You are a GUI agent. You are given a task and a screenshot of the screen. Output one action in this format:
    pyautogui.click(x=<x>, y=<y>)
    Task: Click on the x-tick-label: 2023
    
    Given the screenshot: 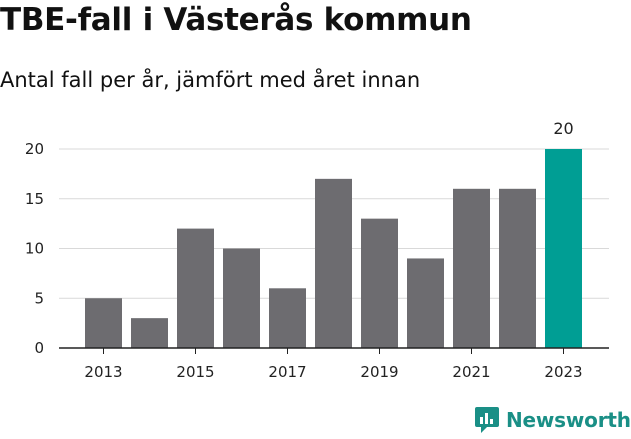 What is the action you would take?
    pyautogui.click(x=563, y=372)
    